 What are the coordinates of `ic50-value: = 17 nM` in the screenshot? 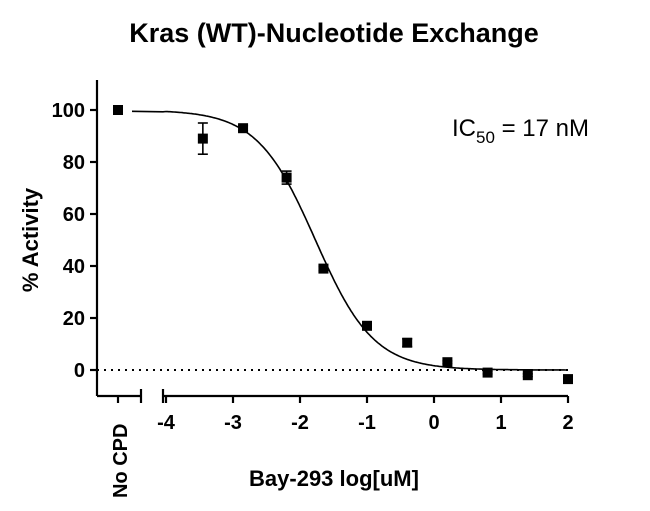 It's located at (542, 128).